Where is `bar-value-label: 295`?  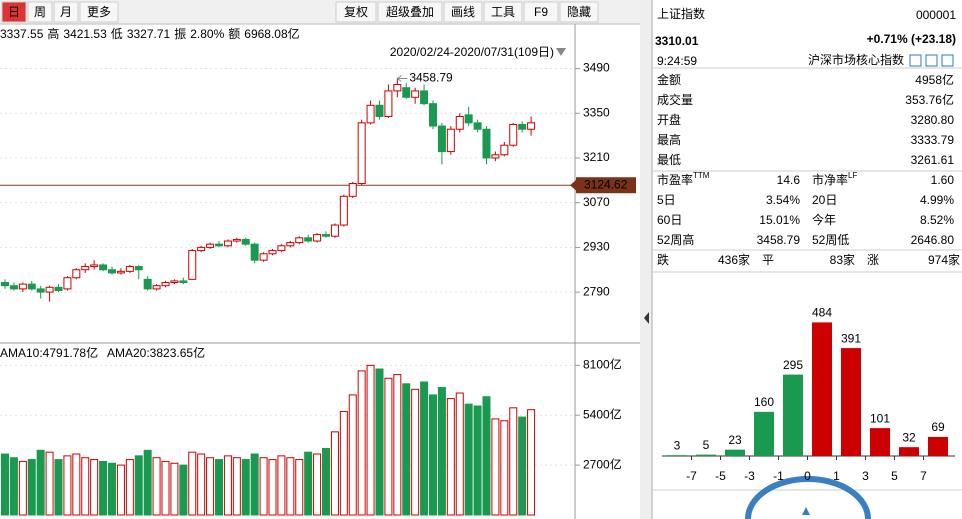
bar-value-label: 295 is located at coordinates (793, 365).